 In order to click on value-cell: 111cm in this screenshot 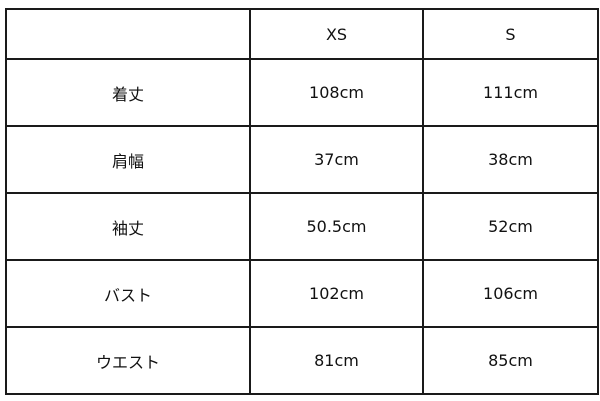, I will do `click(510, 92)`.